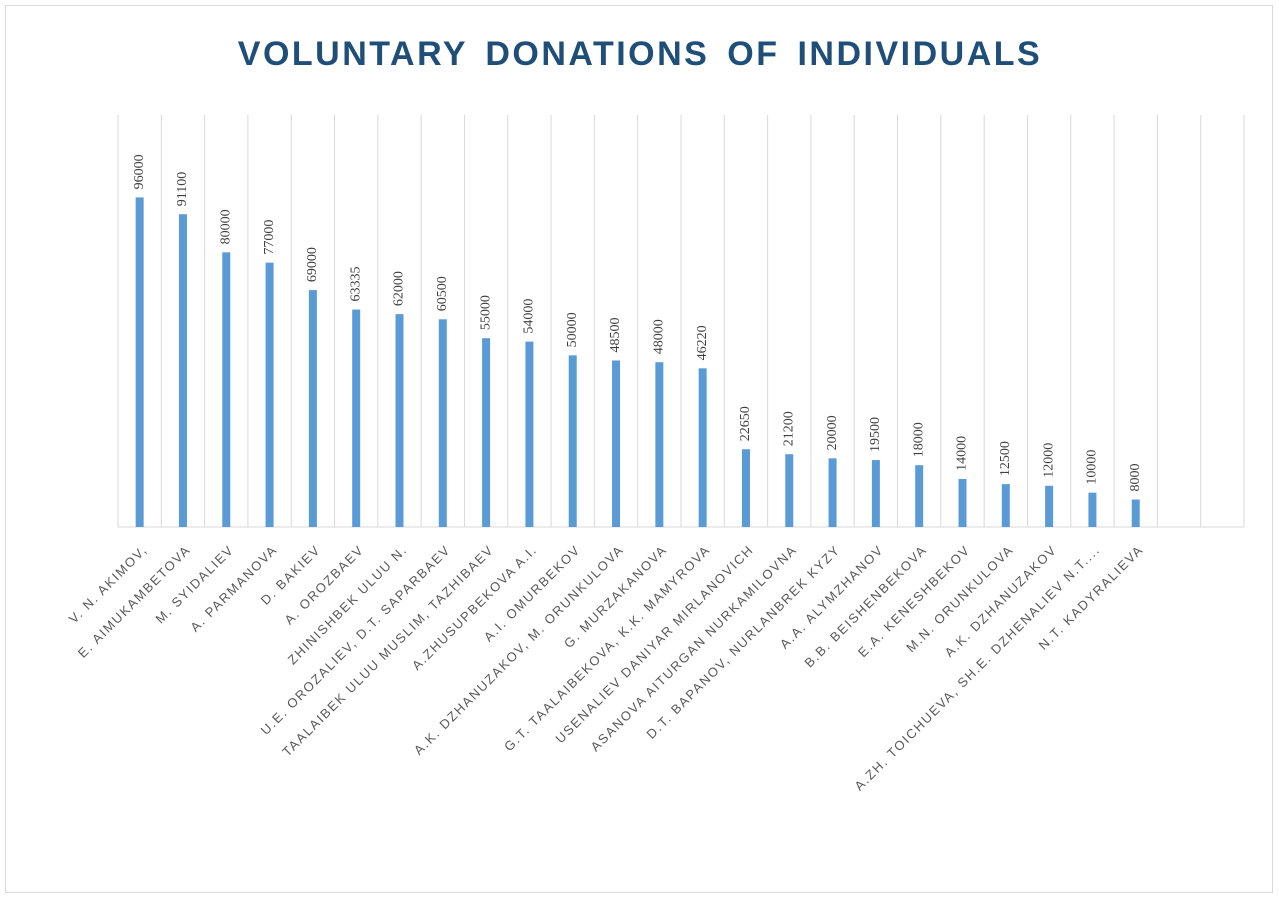 This screenshot has height=899, width=1279. What do you see at coordinates (182, 189) in the screenshot?
I see `data-label: 91100` at bounding box center [182, 189].